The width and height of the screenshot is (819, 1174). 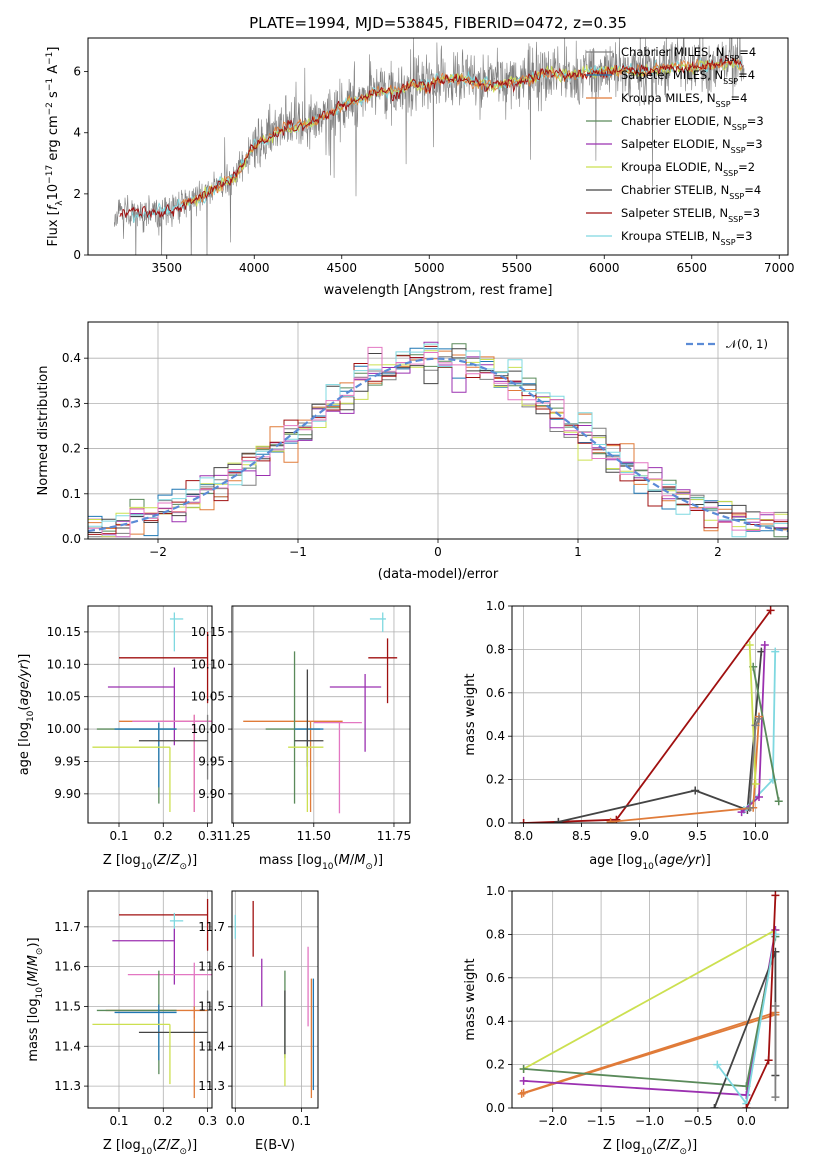 I want to click on legend-entry: Kroupa ELODIE, NSSP=2, so click(x=688, y=169).